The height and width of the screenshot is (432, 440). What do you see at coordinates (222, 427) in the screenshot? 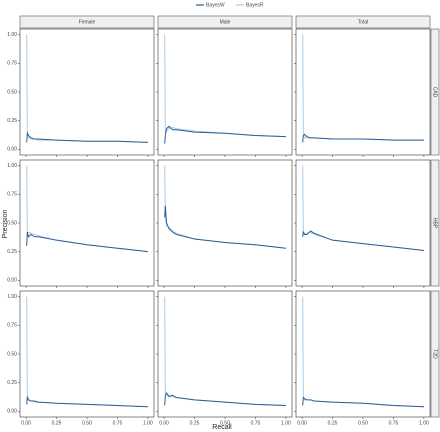
I see `x-axis-label: Recall` at bounding box center [222, 427].